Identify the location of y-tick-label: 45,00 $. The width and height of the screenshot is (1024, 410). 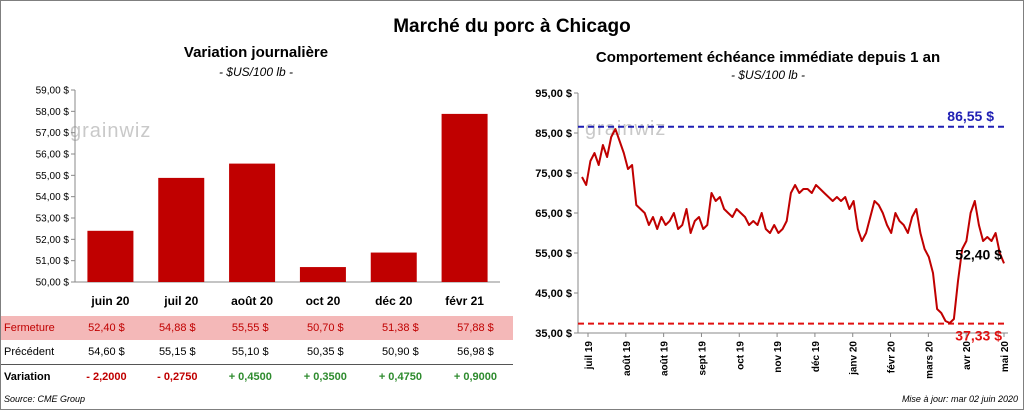
(553, 294).